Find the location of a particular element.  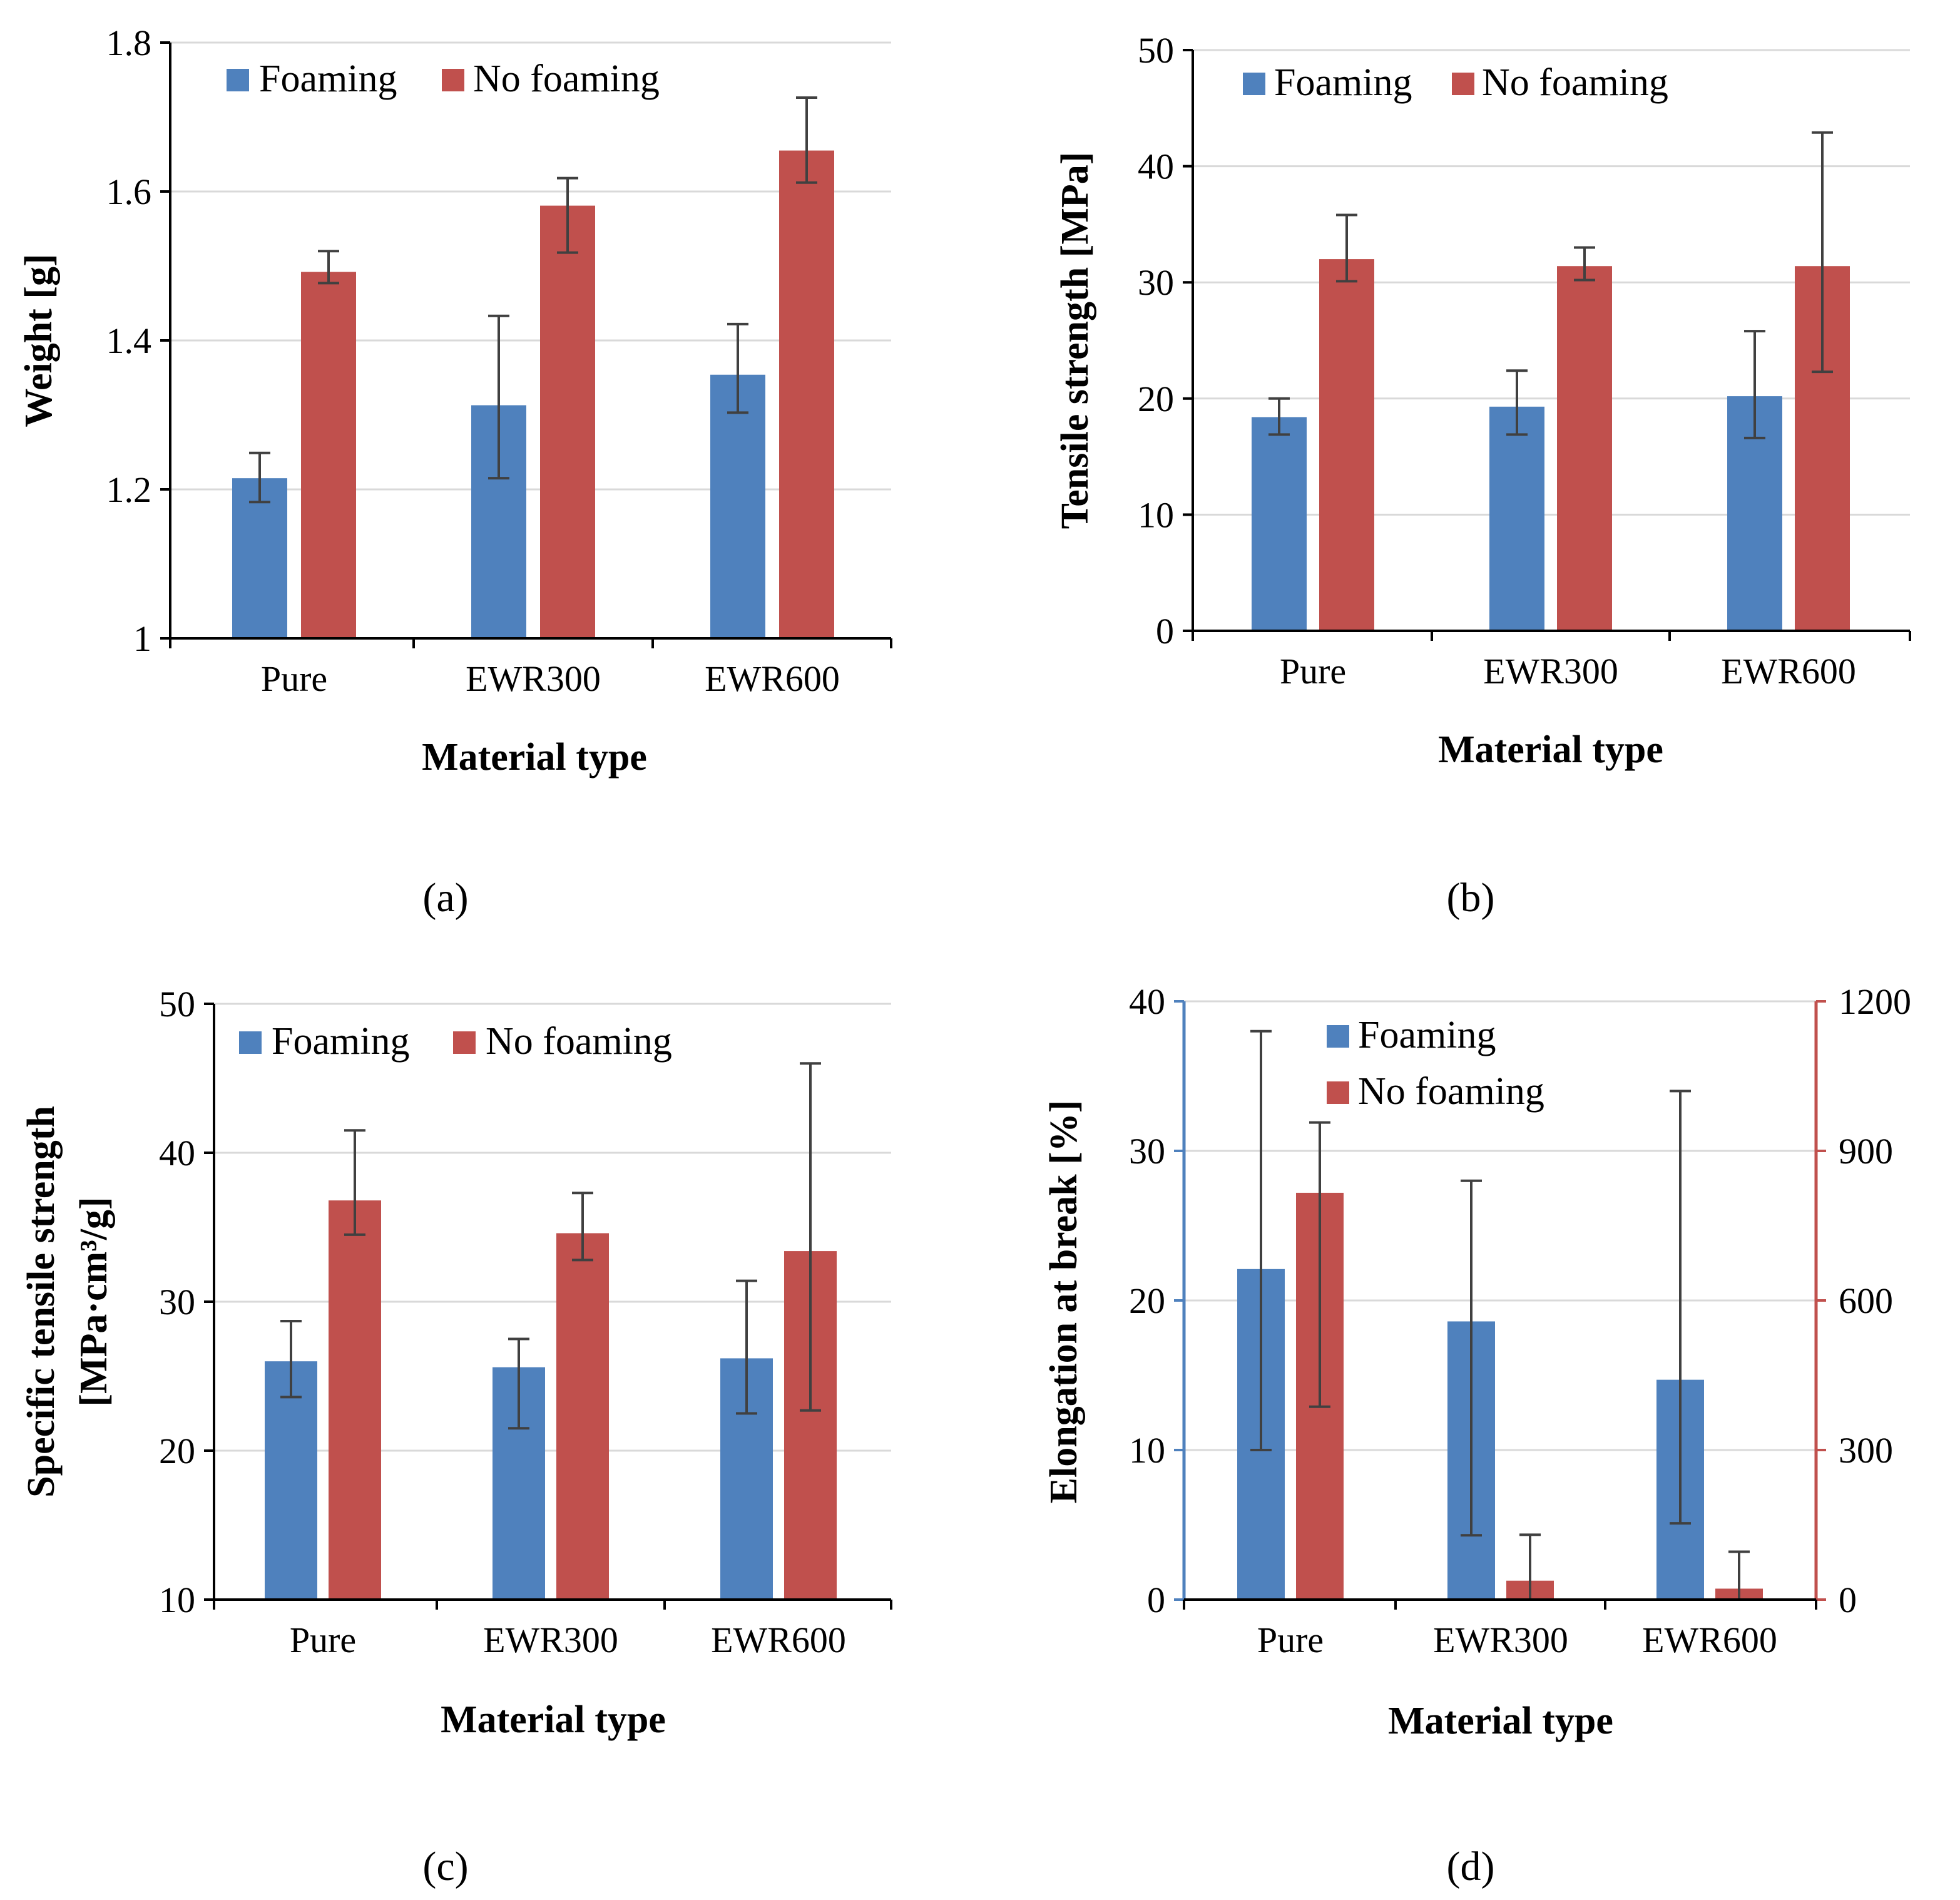

y-tick-labels: 1 1.2 1.4 1.6 1.8 is located at coordinates (129, 341).